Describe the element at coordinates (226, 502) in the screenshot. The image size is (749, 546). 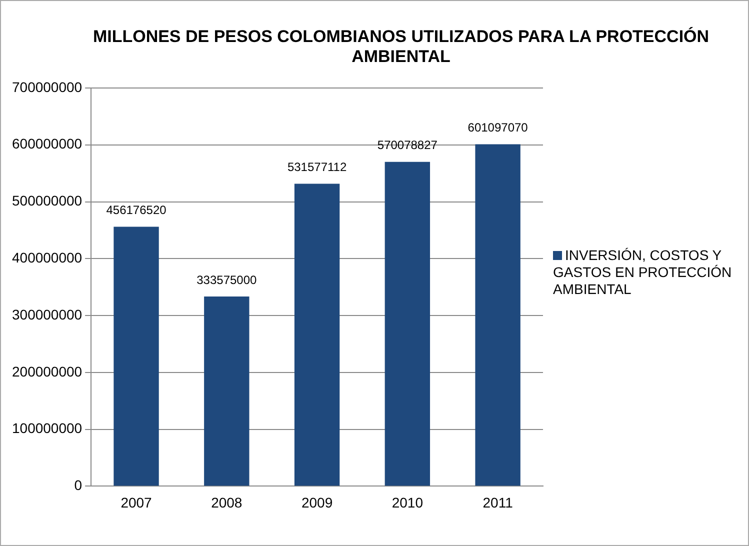
I see `x-tick-label: 2008` at that location.